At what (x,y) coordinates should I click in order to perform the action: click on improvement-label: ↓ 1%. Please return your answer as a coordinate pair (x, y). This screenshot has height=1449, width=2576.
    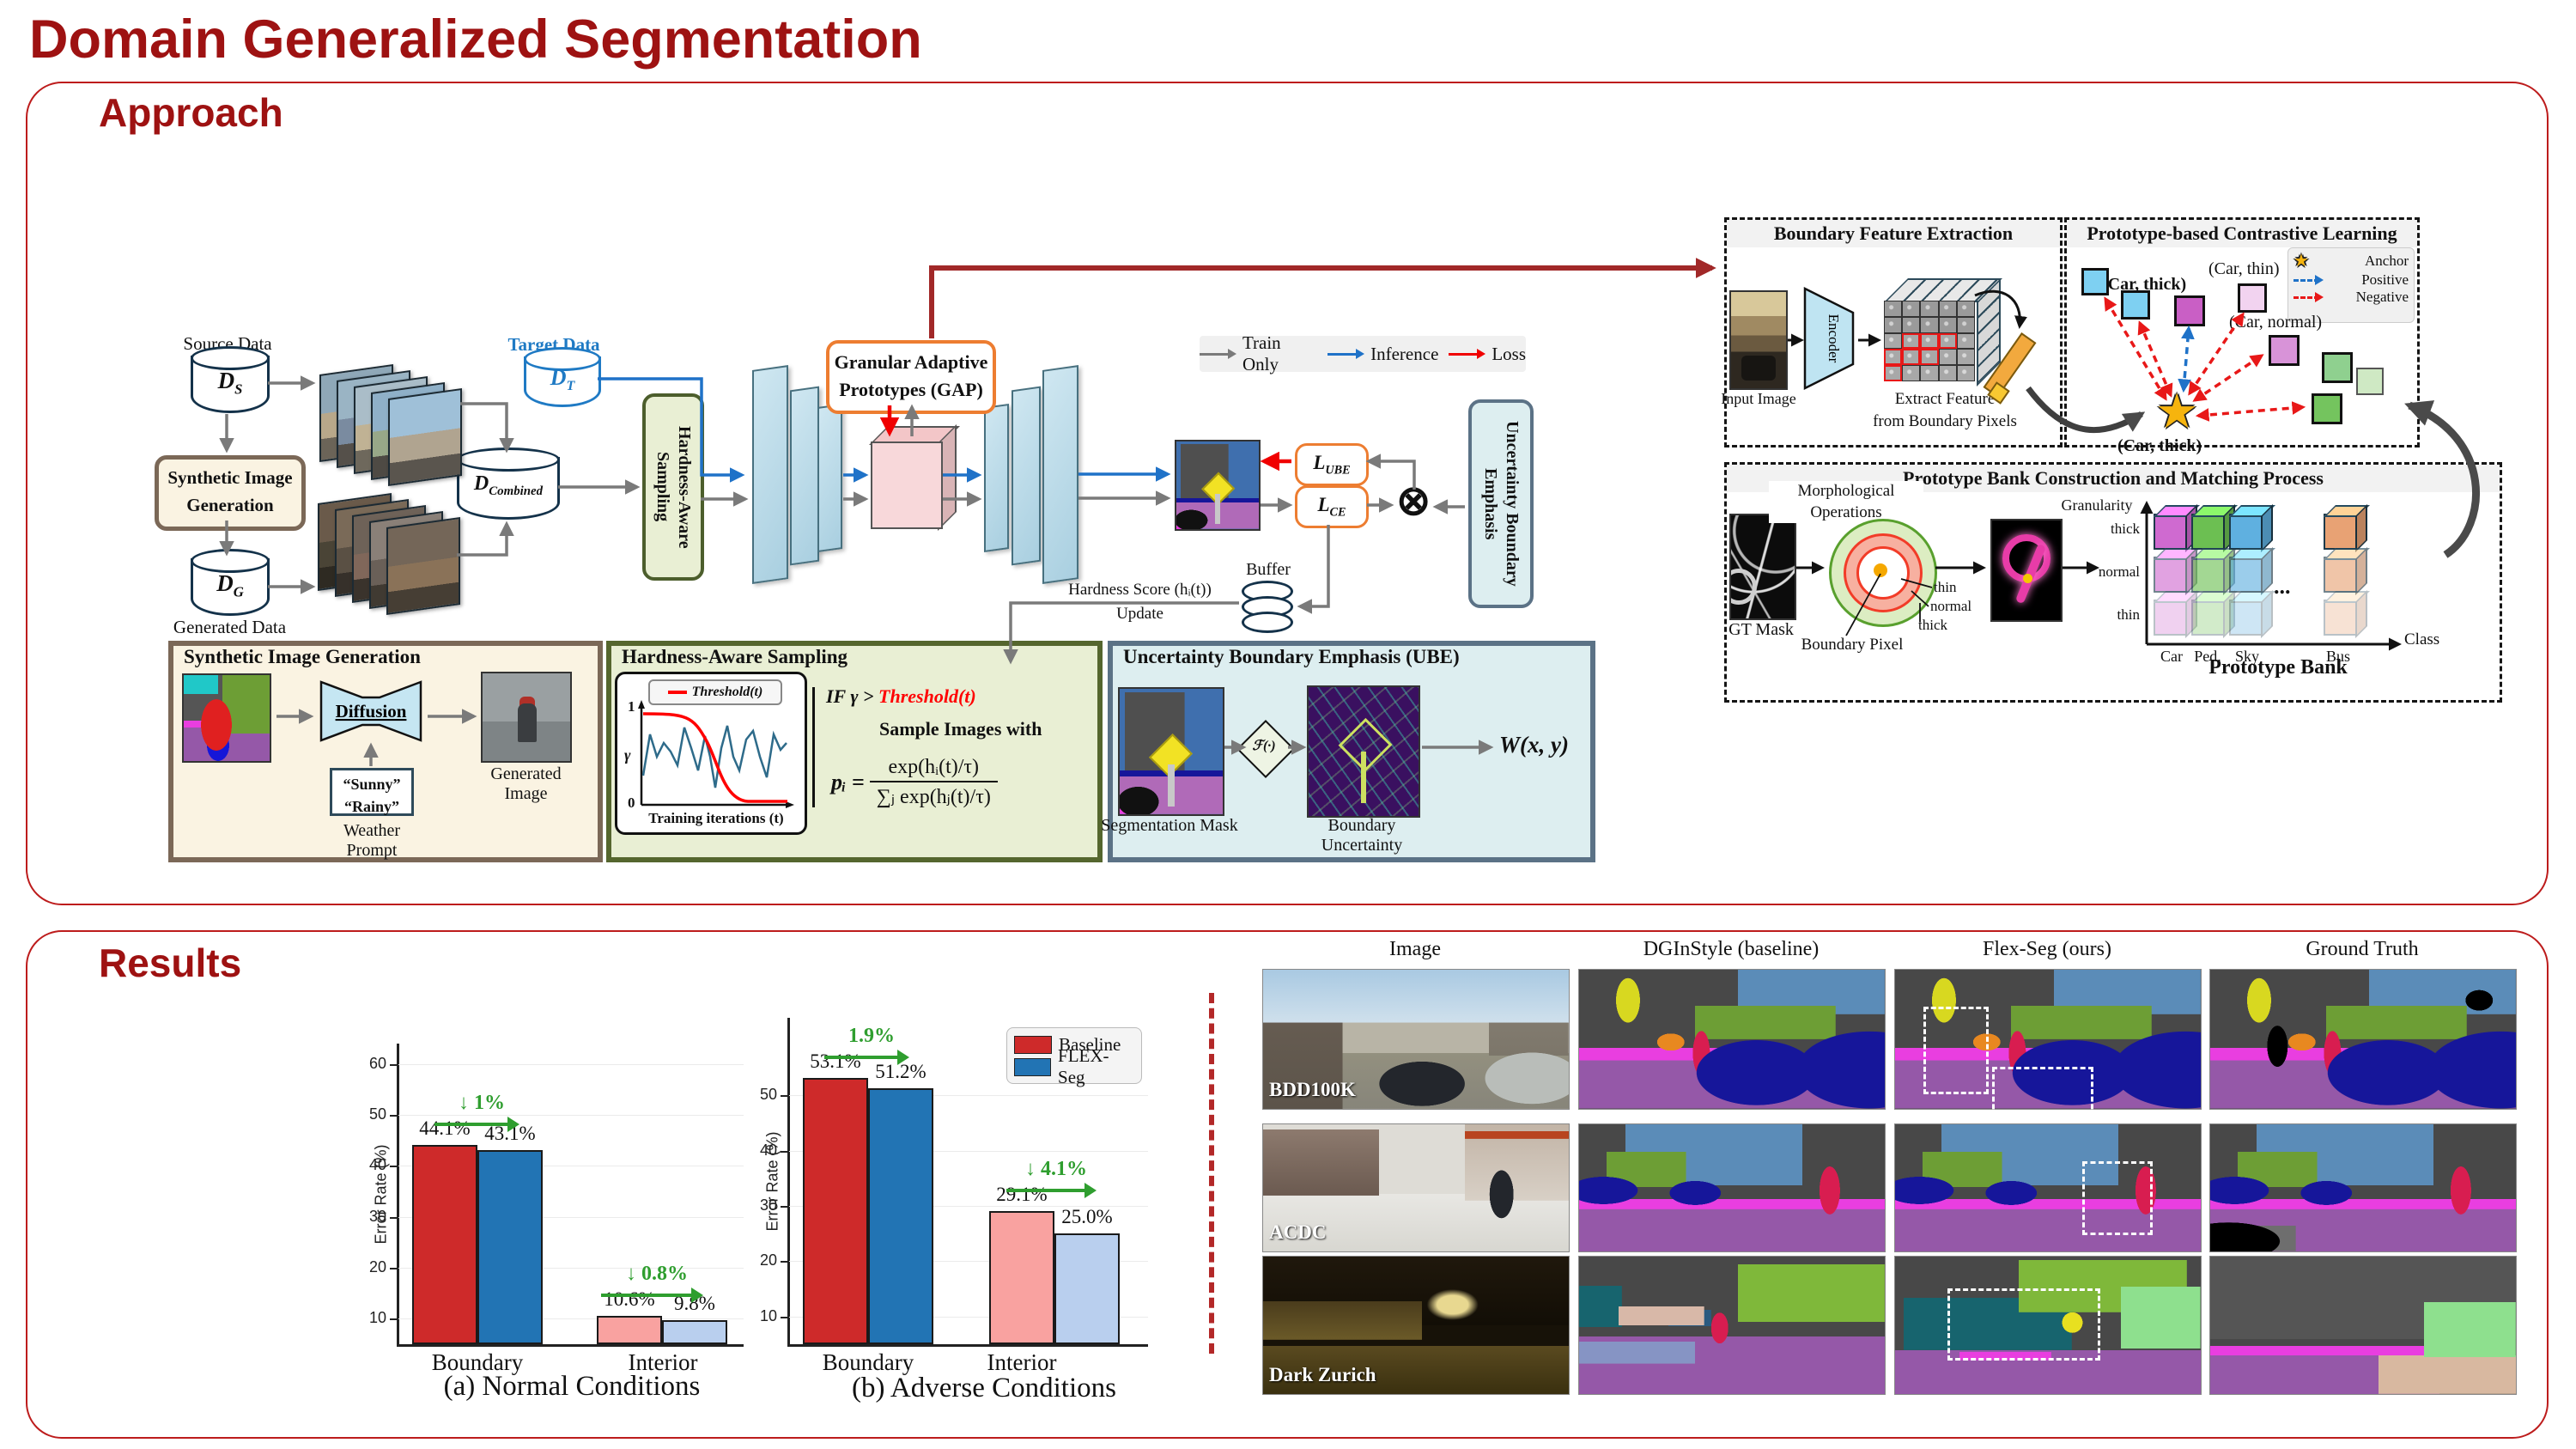
    Looking at the image, I should click on (482, 1103).